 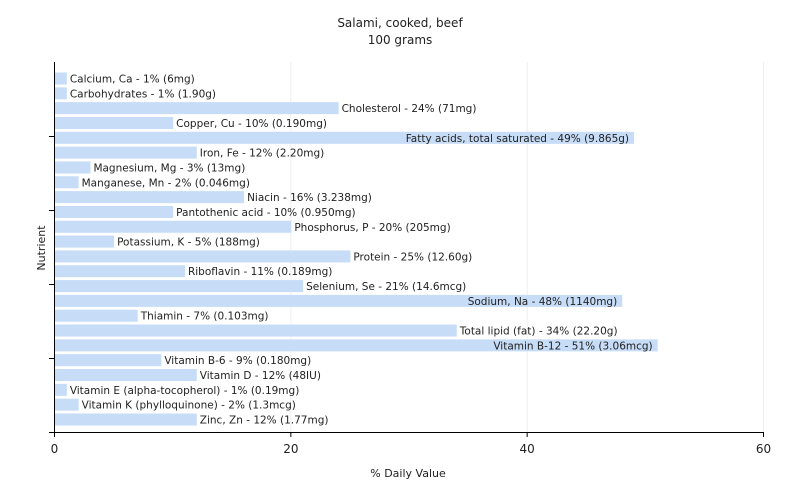 What do you see at coordinates (408, 473) in the screenshot?
I see `x-axis-title: % Daily Value` at bounding box center [408, 473].